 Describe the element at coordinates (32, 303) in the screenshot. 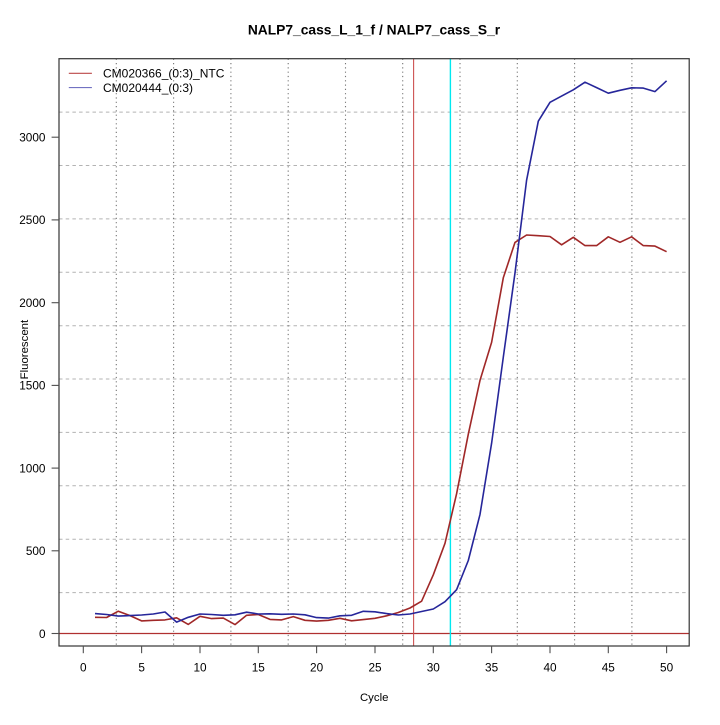

I see `svg-text: 2000` at that location.